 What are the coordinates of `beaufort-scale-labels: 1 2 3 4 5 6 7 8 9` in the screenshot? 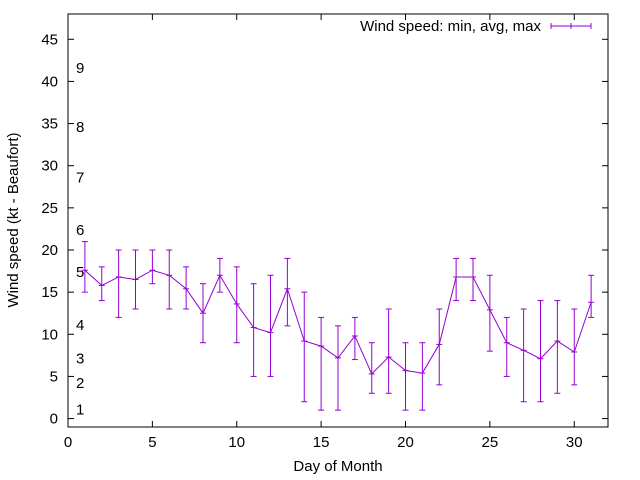 It's located at (80, 239).